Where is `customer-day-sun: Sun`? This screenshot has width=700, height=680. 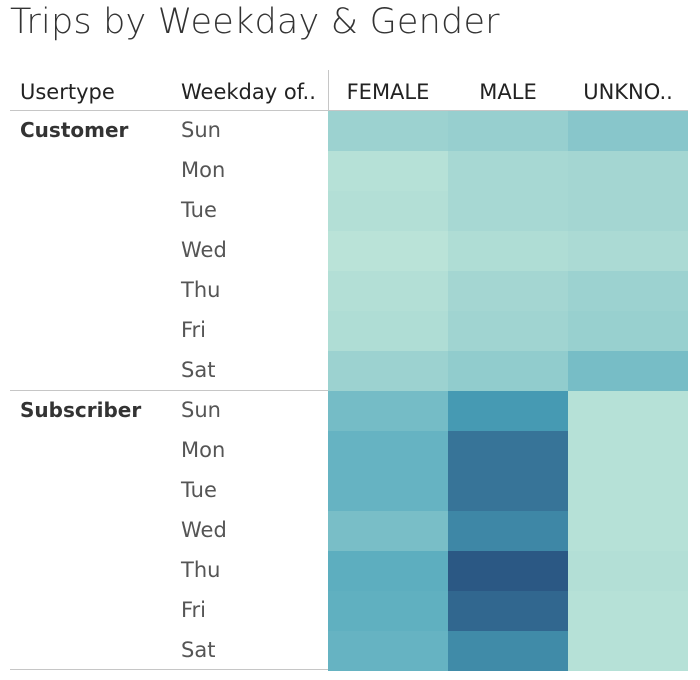 customer-day-sun: Sun is located at coordinates (201, 130).